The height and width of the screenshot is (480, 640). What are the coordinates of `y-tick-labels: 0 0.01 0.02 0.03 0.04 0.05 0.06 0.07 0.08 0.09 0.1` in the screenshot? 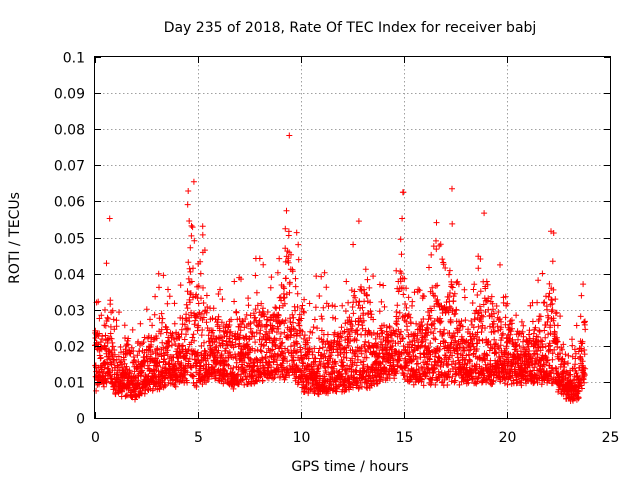 It's located at (69, 239).